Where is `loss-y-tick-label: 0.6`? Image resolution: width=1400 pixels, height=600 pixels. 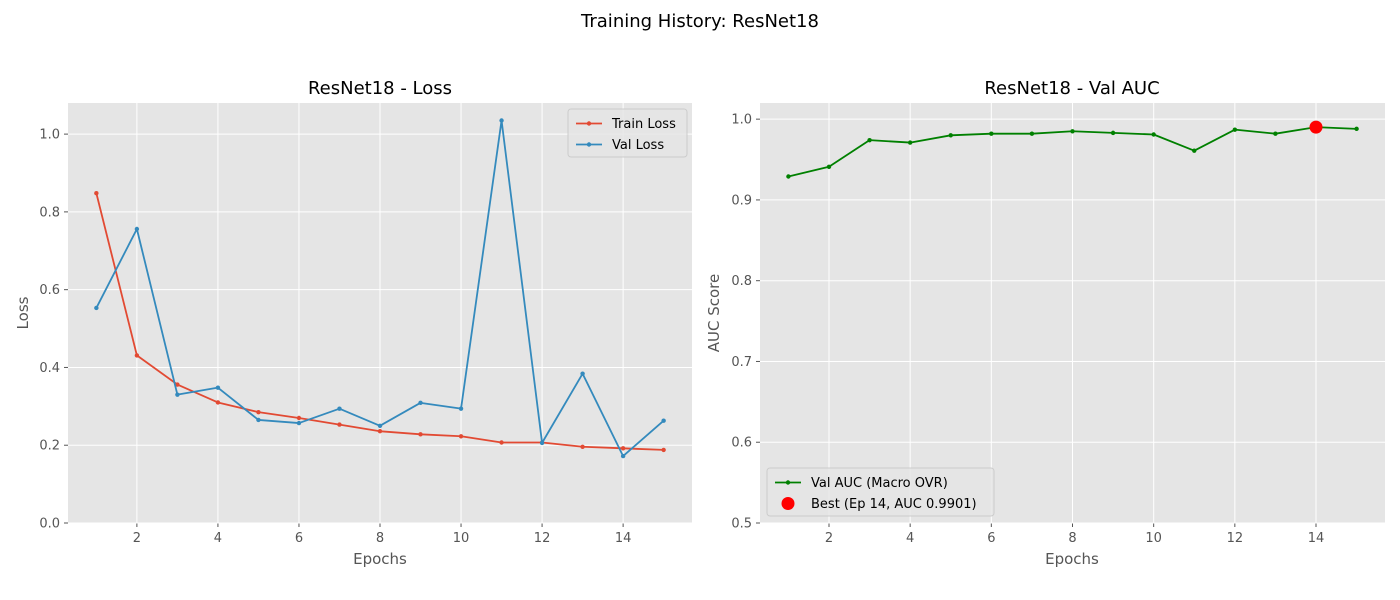 loss-y-tick-label: 0.6 is located at coordinates (49, 290).